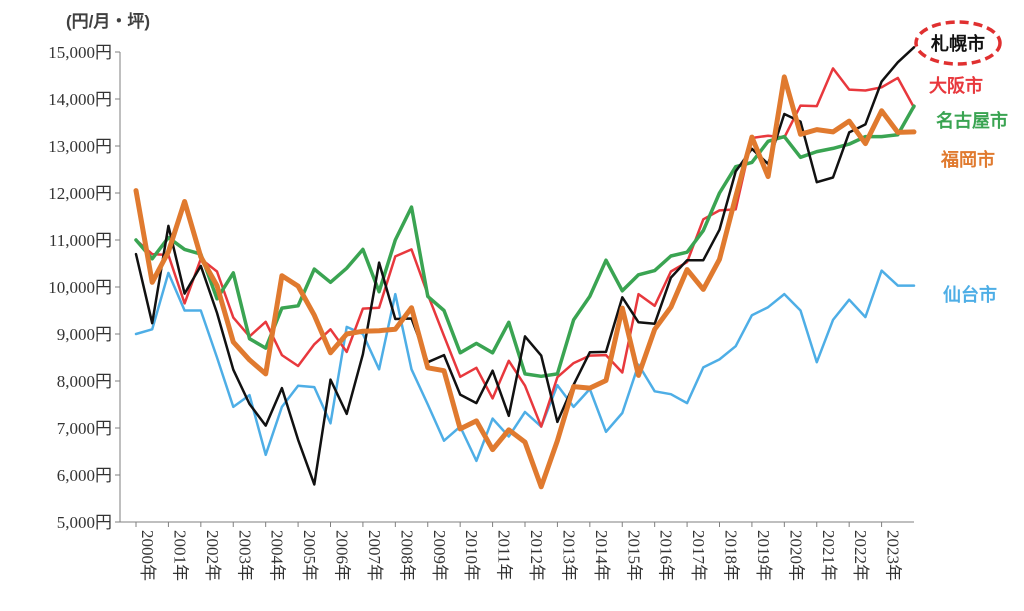 The image size is (1024, 611). Describe the element at coordinates (956, 85) in the screenshot. I see `series-label: 大阪市` at that location.